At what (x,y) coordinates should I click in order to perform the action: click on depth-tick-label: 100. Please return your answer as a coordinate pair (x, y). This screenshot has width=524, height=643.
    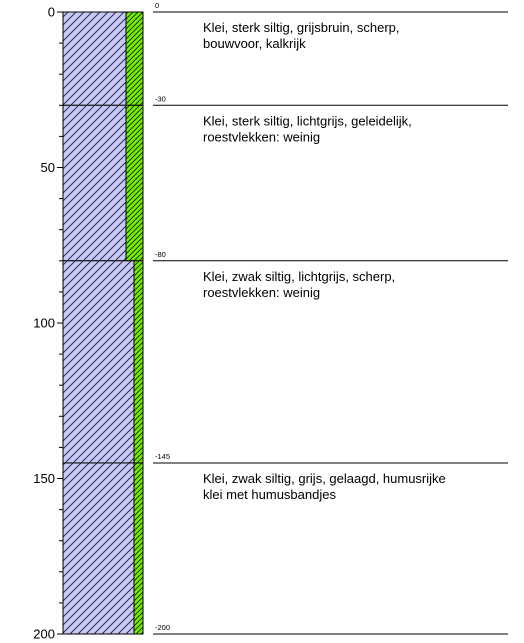
    Looking at the image, I should click on (44, 323).